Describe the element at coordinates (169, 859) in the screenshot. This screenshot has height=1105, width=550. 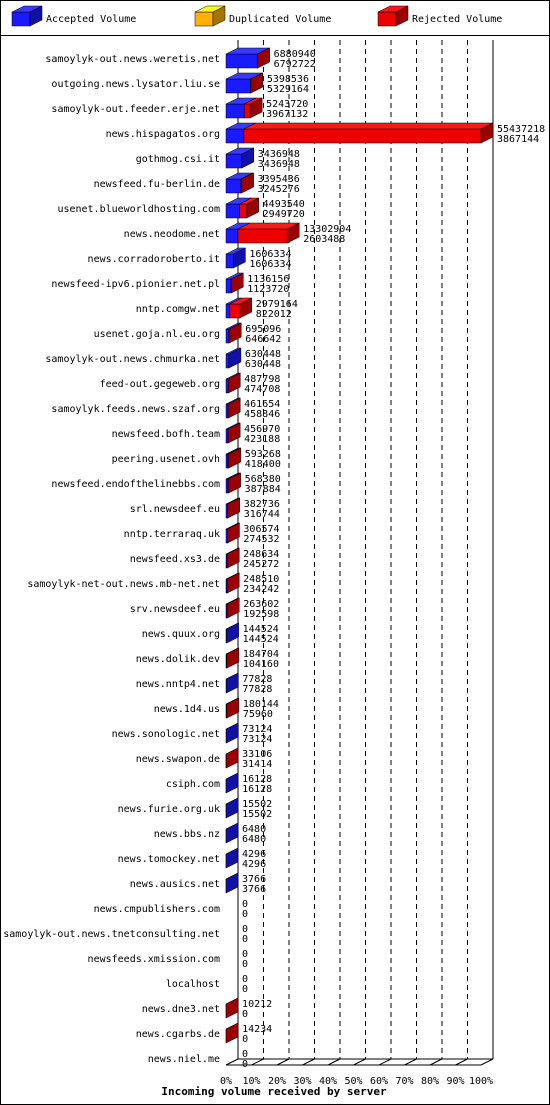
I see `category-label: news.tomockey.net` at that location.